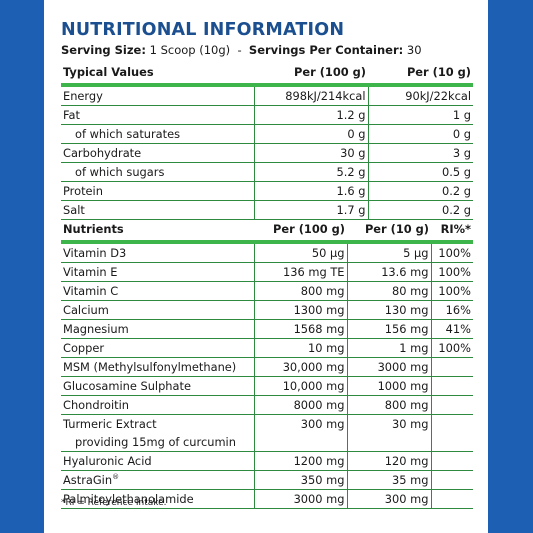 Image resolution: width=533 pixels, height=533 pixels. I want to click on row-per10: 120 mg, so click(388, 461).